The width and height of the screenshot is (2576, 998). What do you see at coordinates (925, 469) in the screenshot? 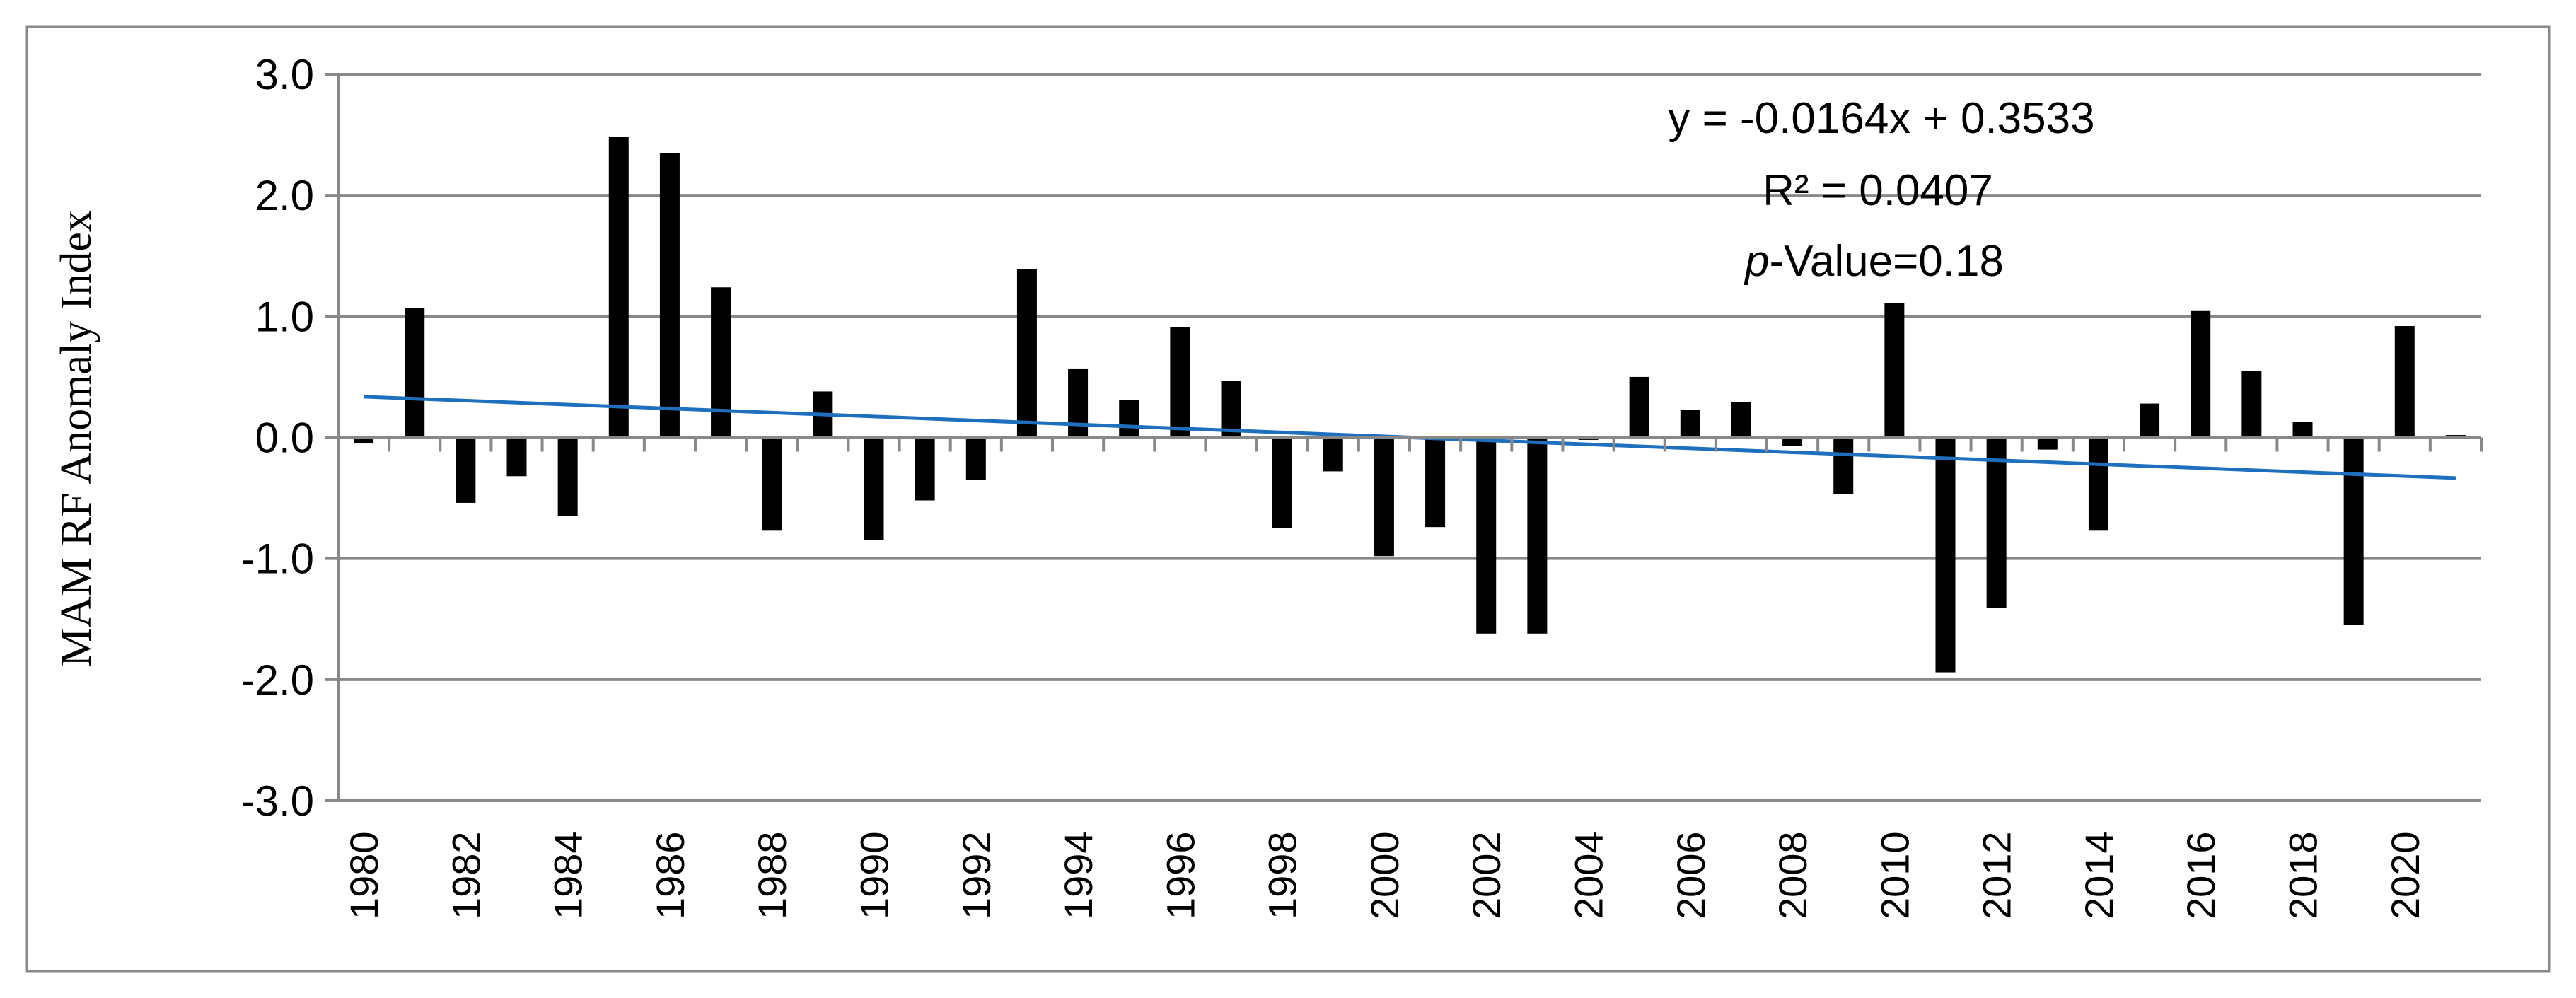
I see `bar-1991` at bounding box center [925, 469].